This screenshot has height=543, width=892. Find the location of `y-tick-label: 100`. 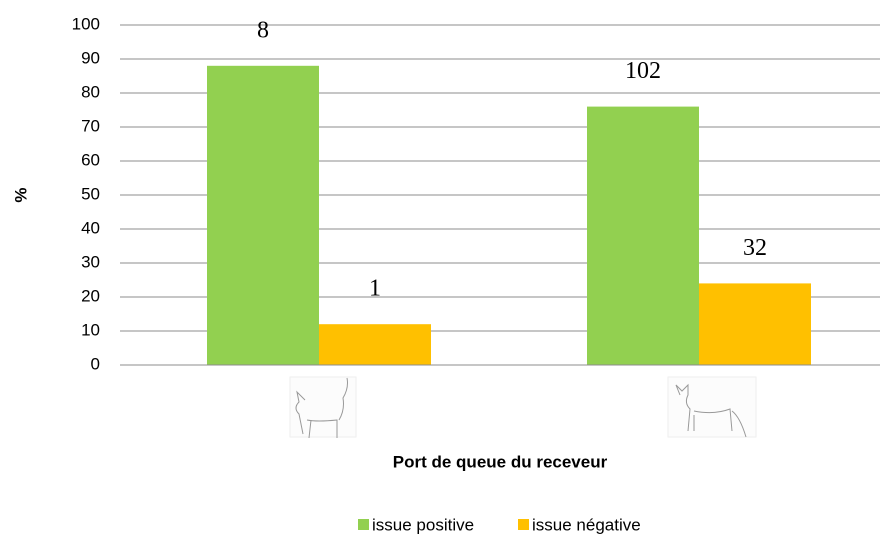

y-tick-label: 100 is located at coordinates (86, 23).